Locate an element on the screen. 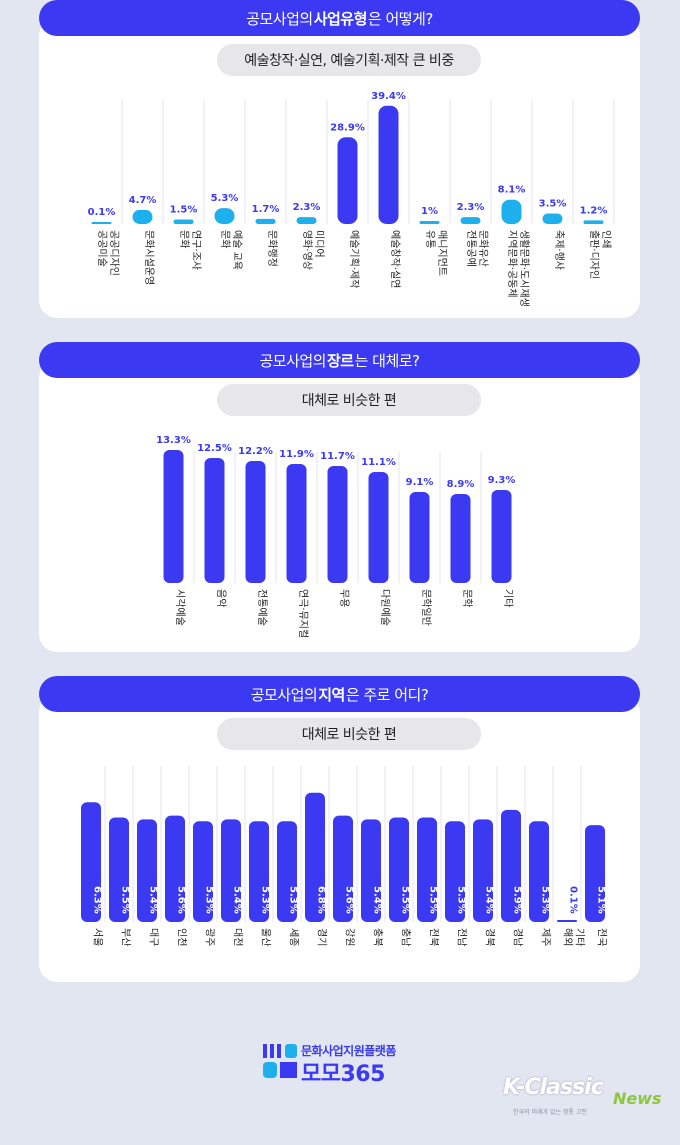 This screenshot has height=1145, width=680. panel-title-post: 은 어떻게? is located at coordinates (400, 18).